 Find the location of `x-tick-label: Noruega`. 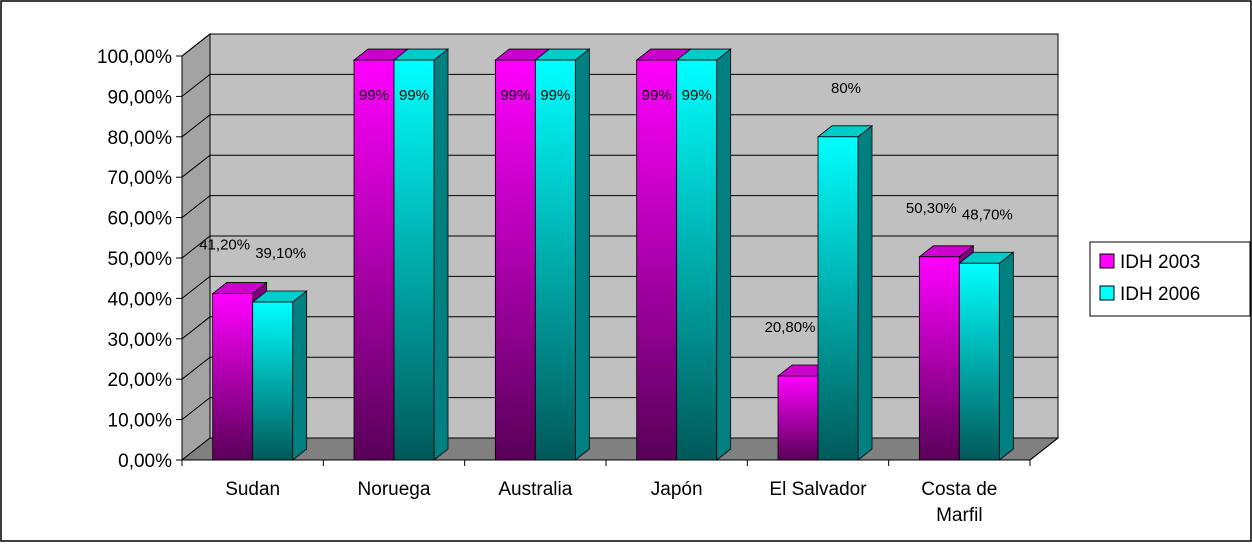

x-tick-label: Noruega is located at coordinates (394, 489).